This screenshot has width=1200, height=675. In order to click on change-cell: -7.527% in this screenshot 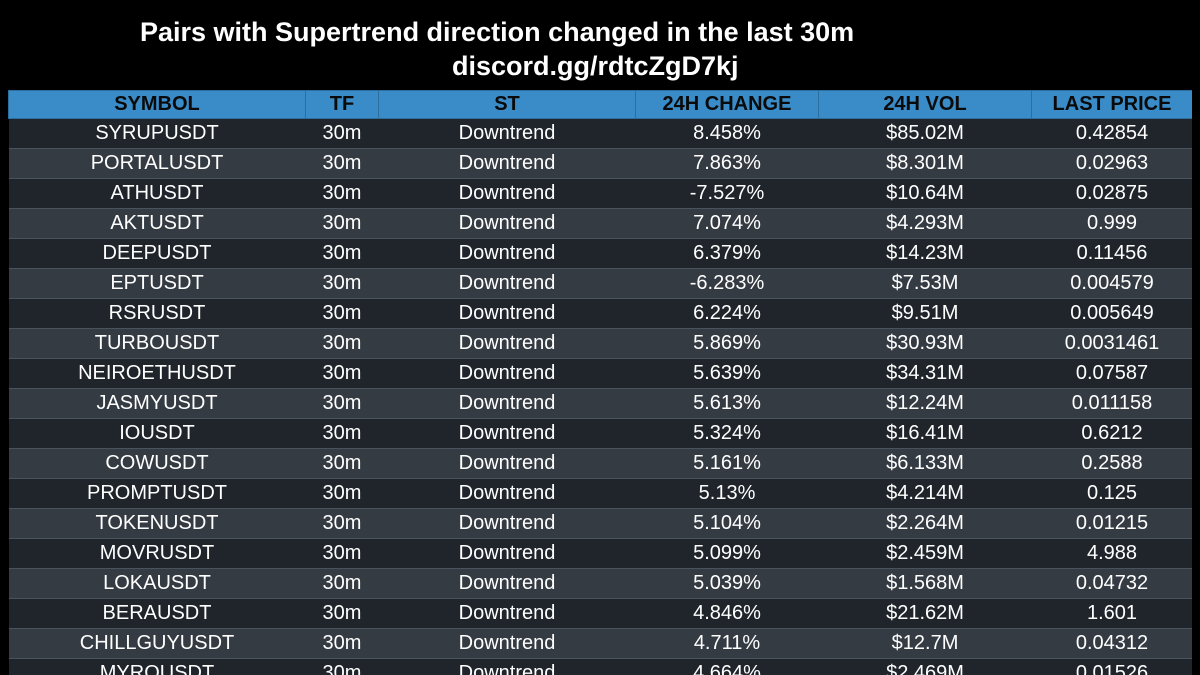, I will do `click(727, 193)`.